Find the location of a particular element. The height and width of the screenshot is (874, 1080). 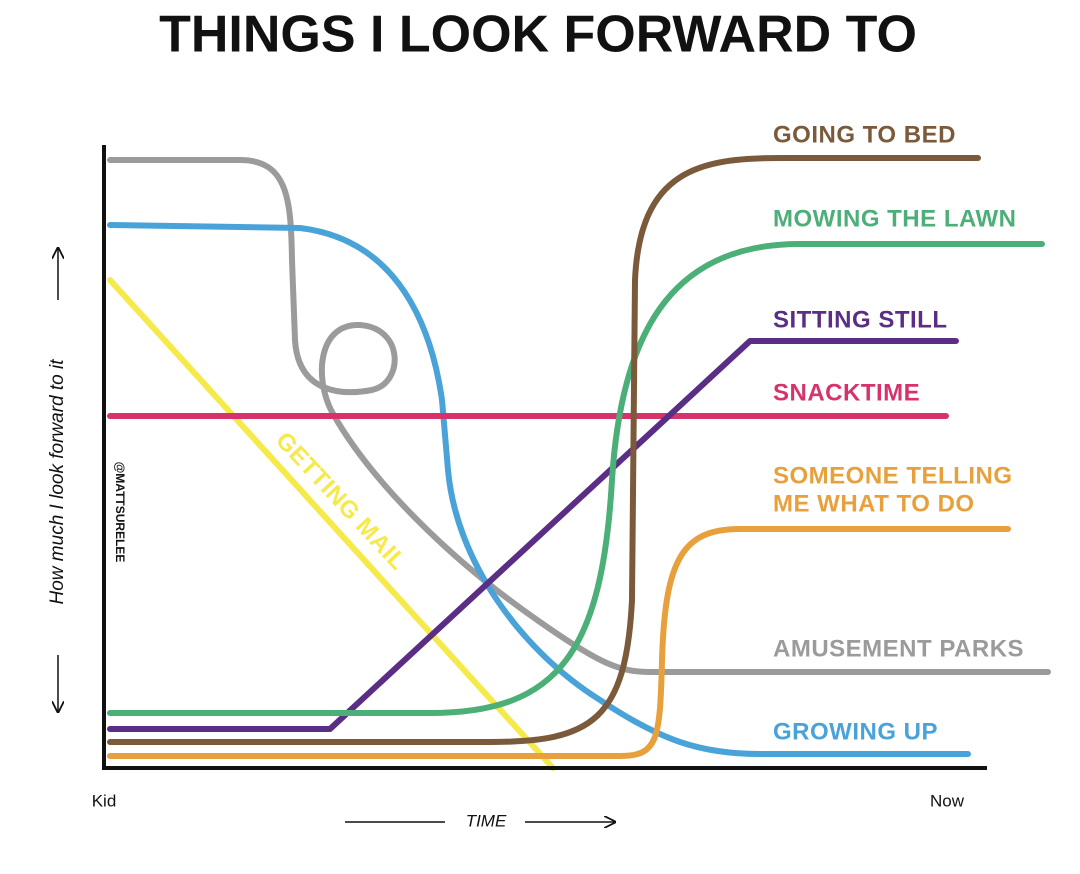

curve-label: SITTING STILL is located at coordinates (860, 319).